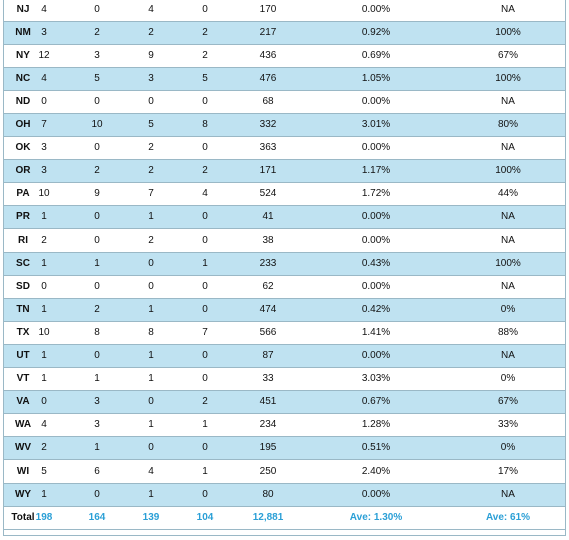 This screenshot has width=569, height=540. What do you see at coordinates (23, 148) in the screenshot?
I see `row-label: OK` at bounding box center [23, 148].